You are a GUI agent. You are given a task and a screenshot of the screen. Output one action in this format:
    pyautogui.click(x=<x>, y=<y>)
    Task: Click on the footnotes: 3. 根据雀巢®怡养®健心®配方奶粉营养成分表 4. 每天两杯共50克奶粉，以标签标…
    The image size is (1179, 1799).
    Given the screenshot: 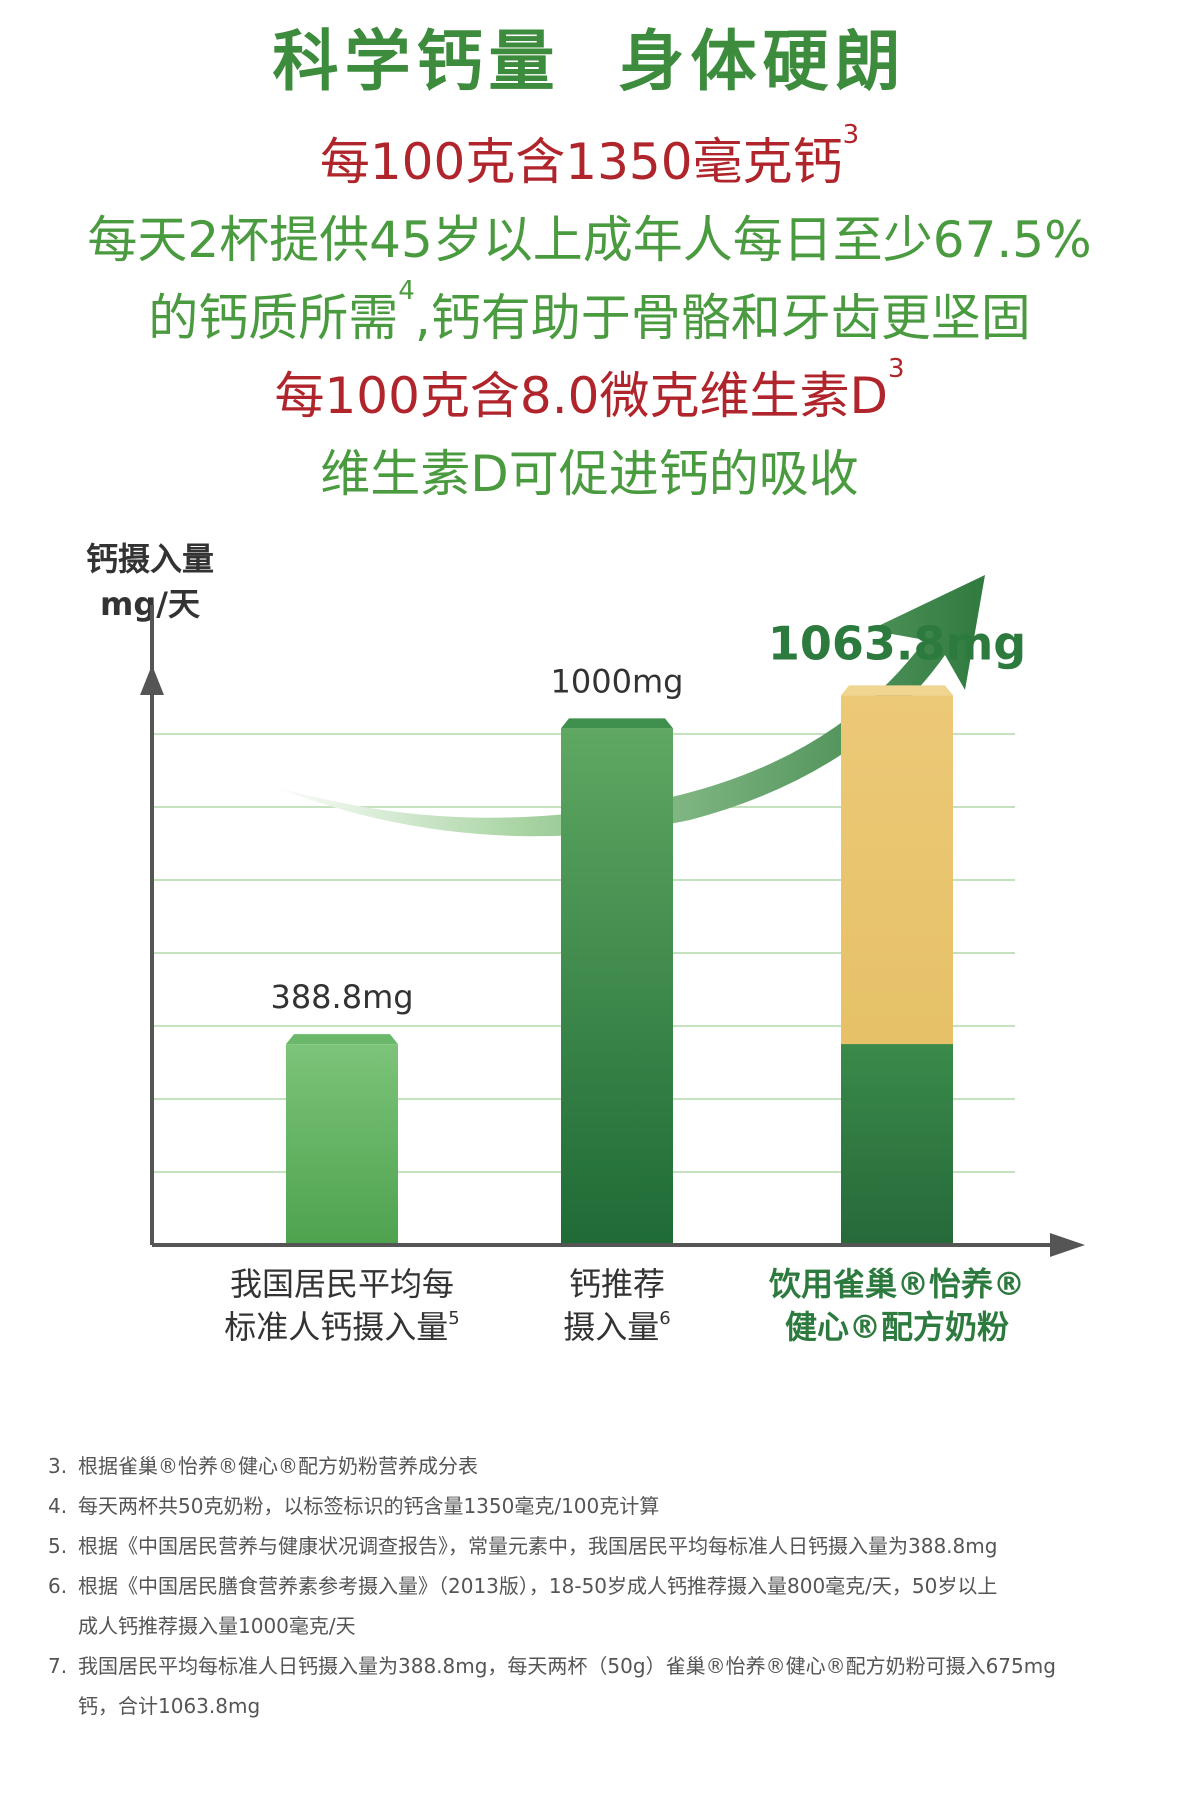 What is the action you would take?
    pyautogui.click(x=603, y=1586)
    